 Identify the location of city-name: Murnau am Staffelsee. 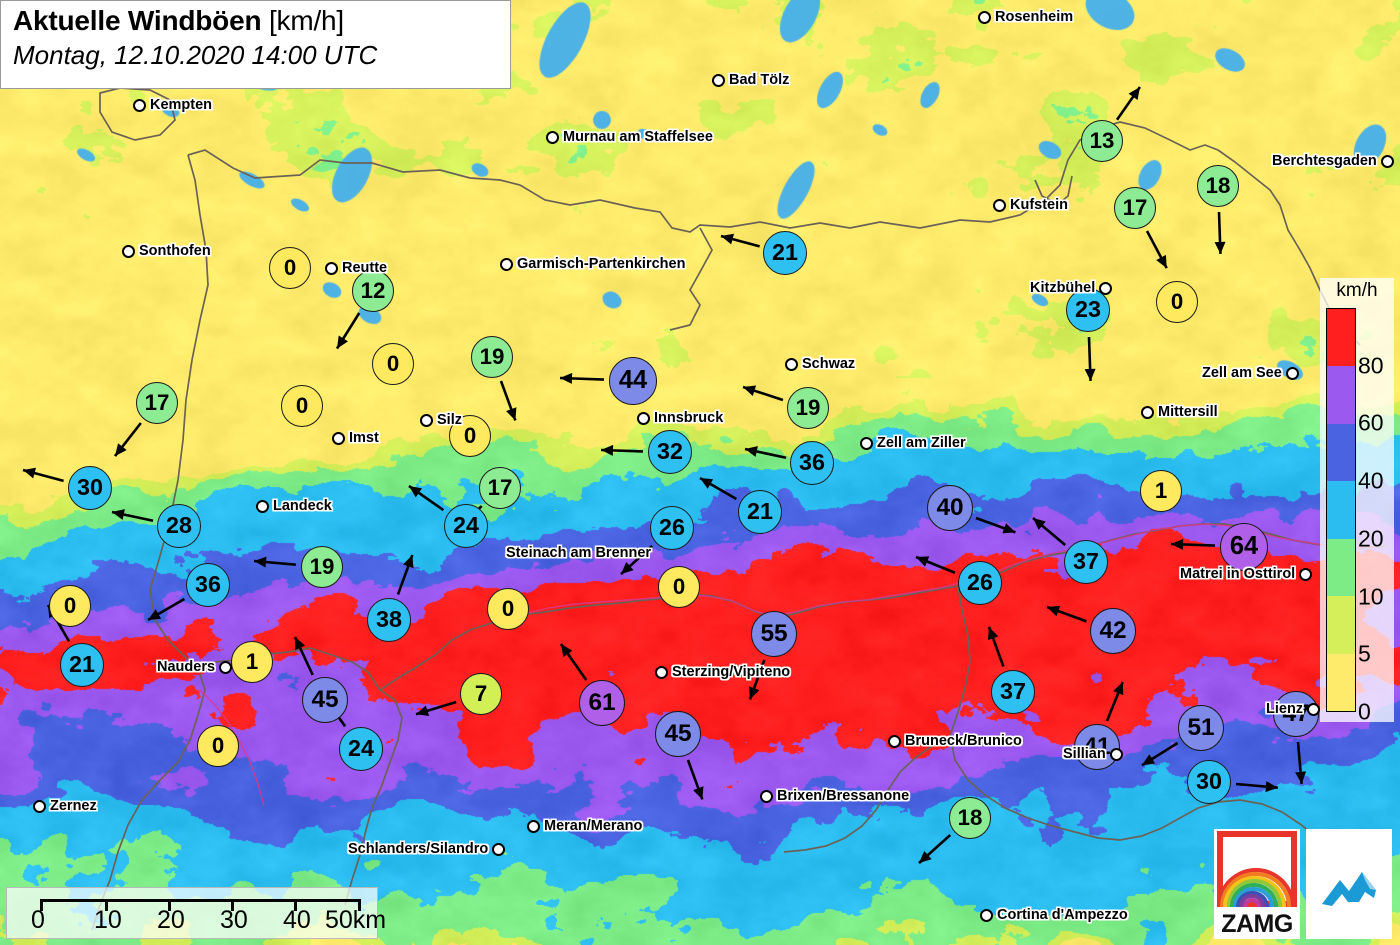
(638, 137).